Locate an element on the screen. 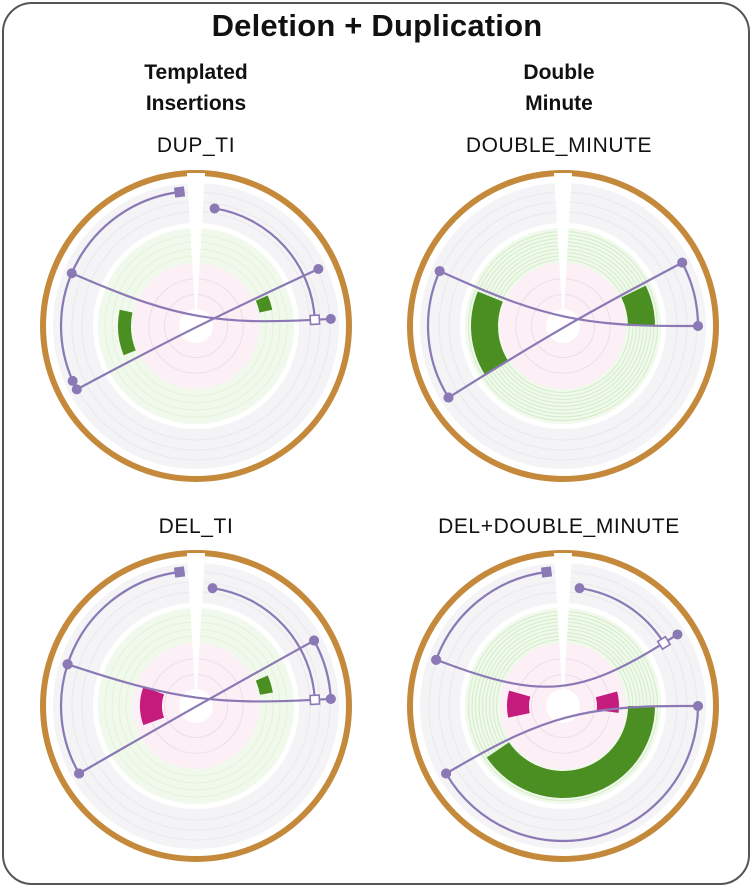 The height and width of the screenshot is (889, 754). column-header-left: Templated Insertions is located at coordinates (196, 88).